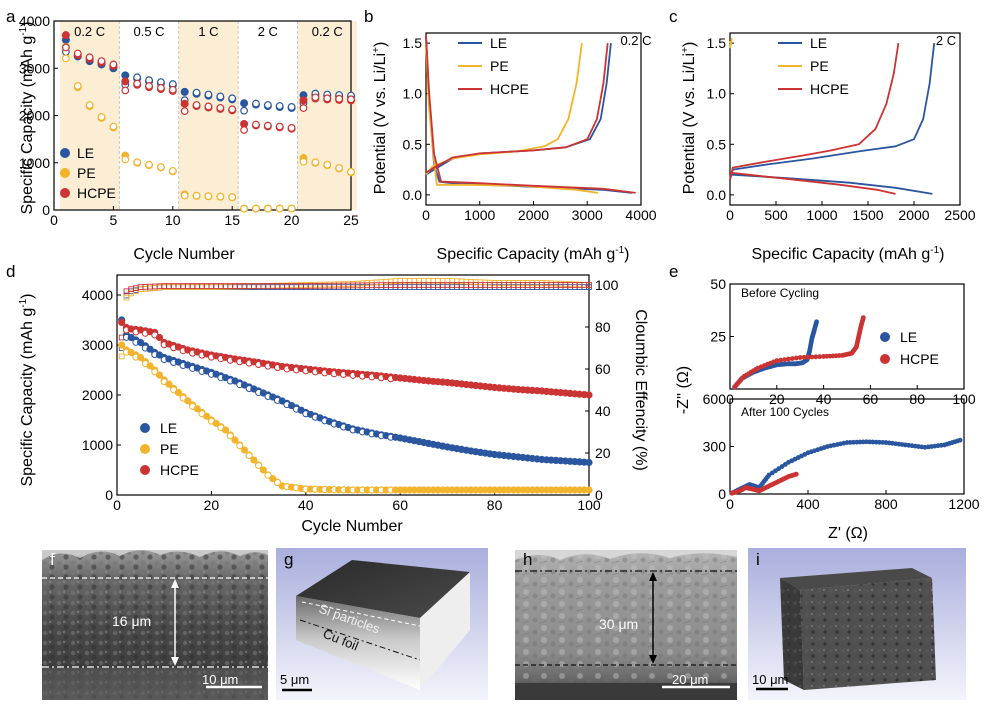  Describe the element at coordinates (857, 624) in the screenshot. I see `panel-i-3d-render: 10 μm` at that location.